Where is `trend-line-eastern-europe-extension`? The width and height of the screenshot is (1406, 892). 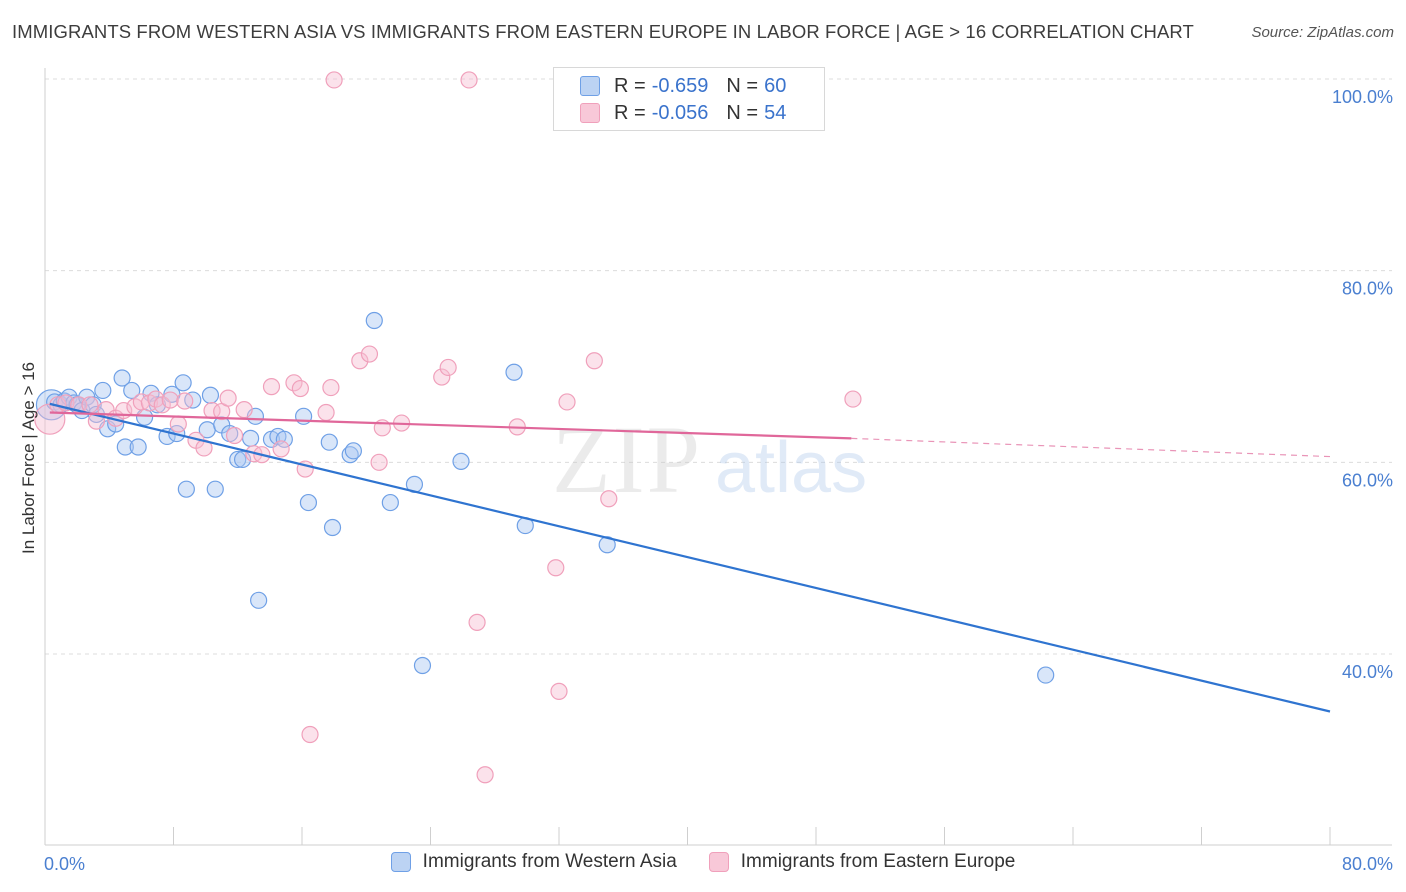 trend-line-eastern-europe-extension is located at coordinates (1091, 447).